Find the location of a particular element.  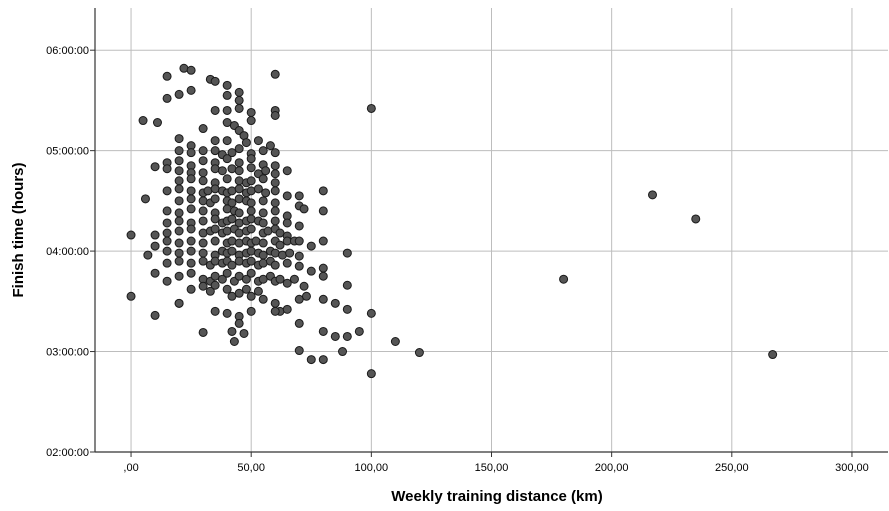

x-tick-label: 50,00 is located at coordinates (251, 468).